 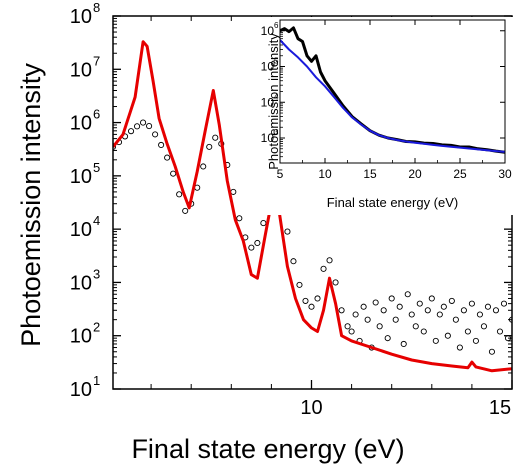 I want to click on y-tick-exponent: 1, so click(x=96, y=380).